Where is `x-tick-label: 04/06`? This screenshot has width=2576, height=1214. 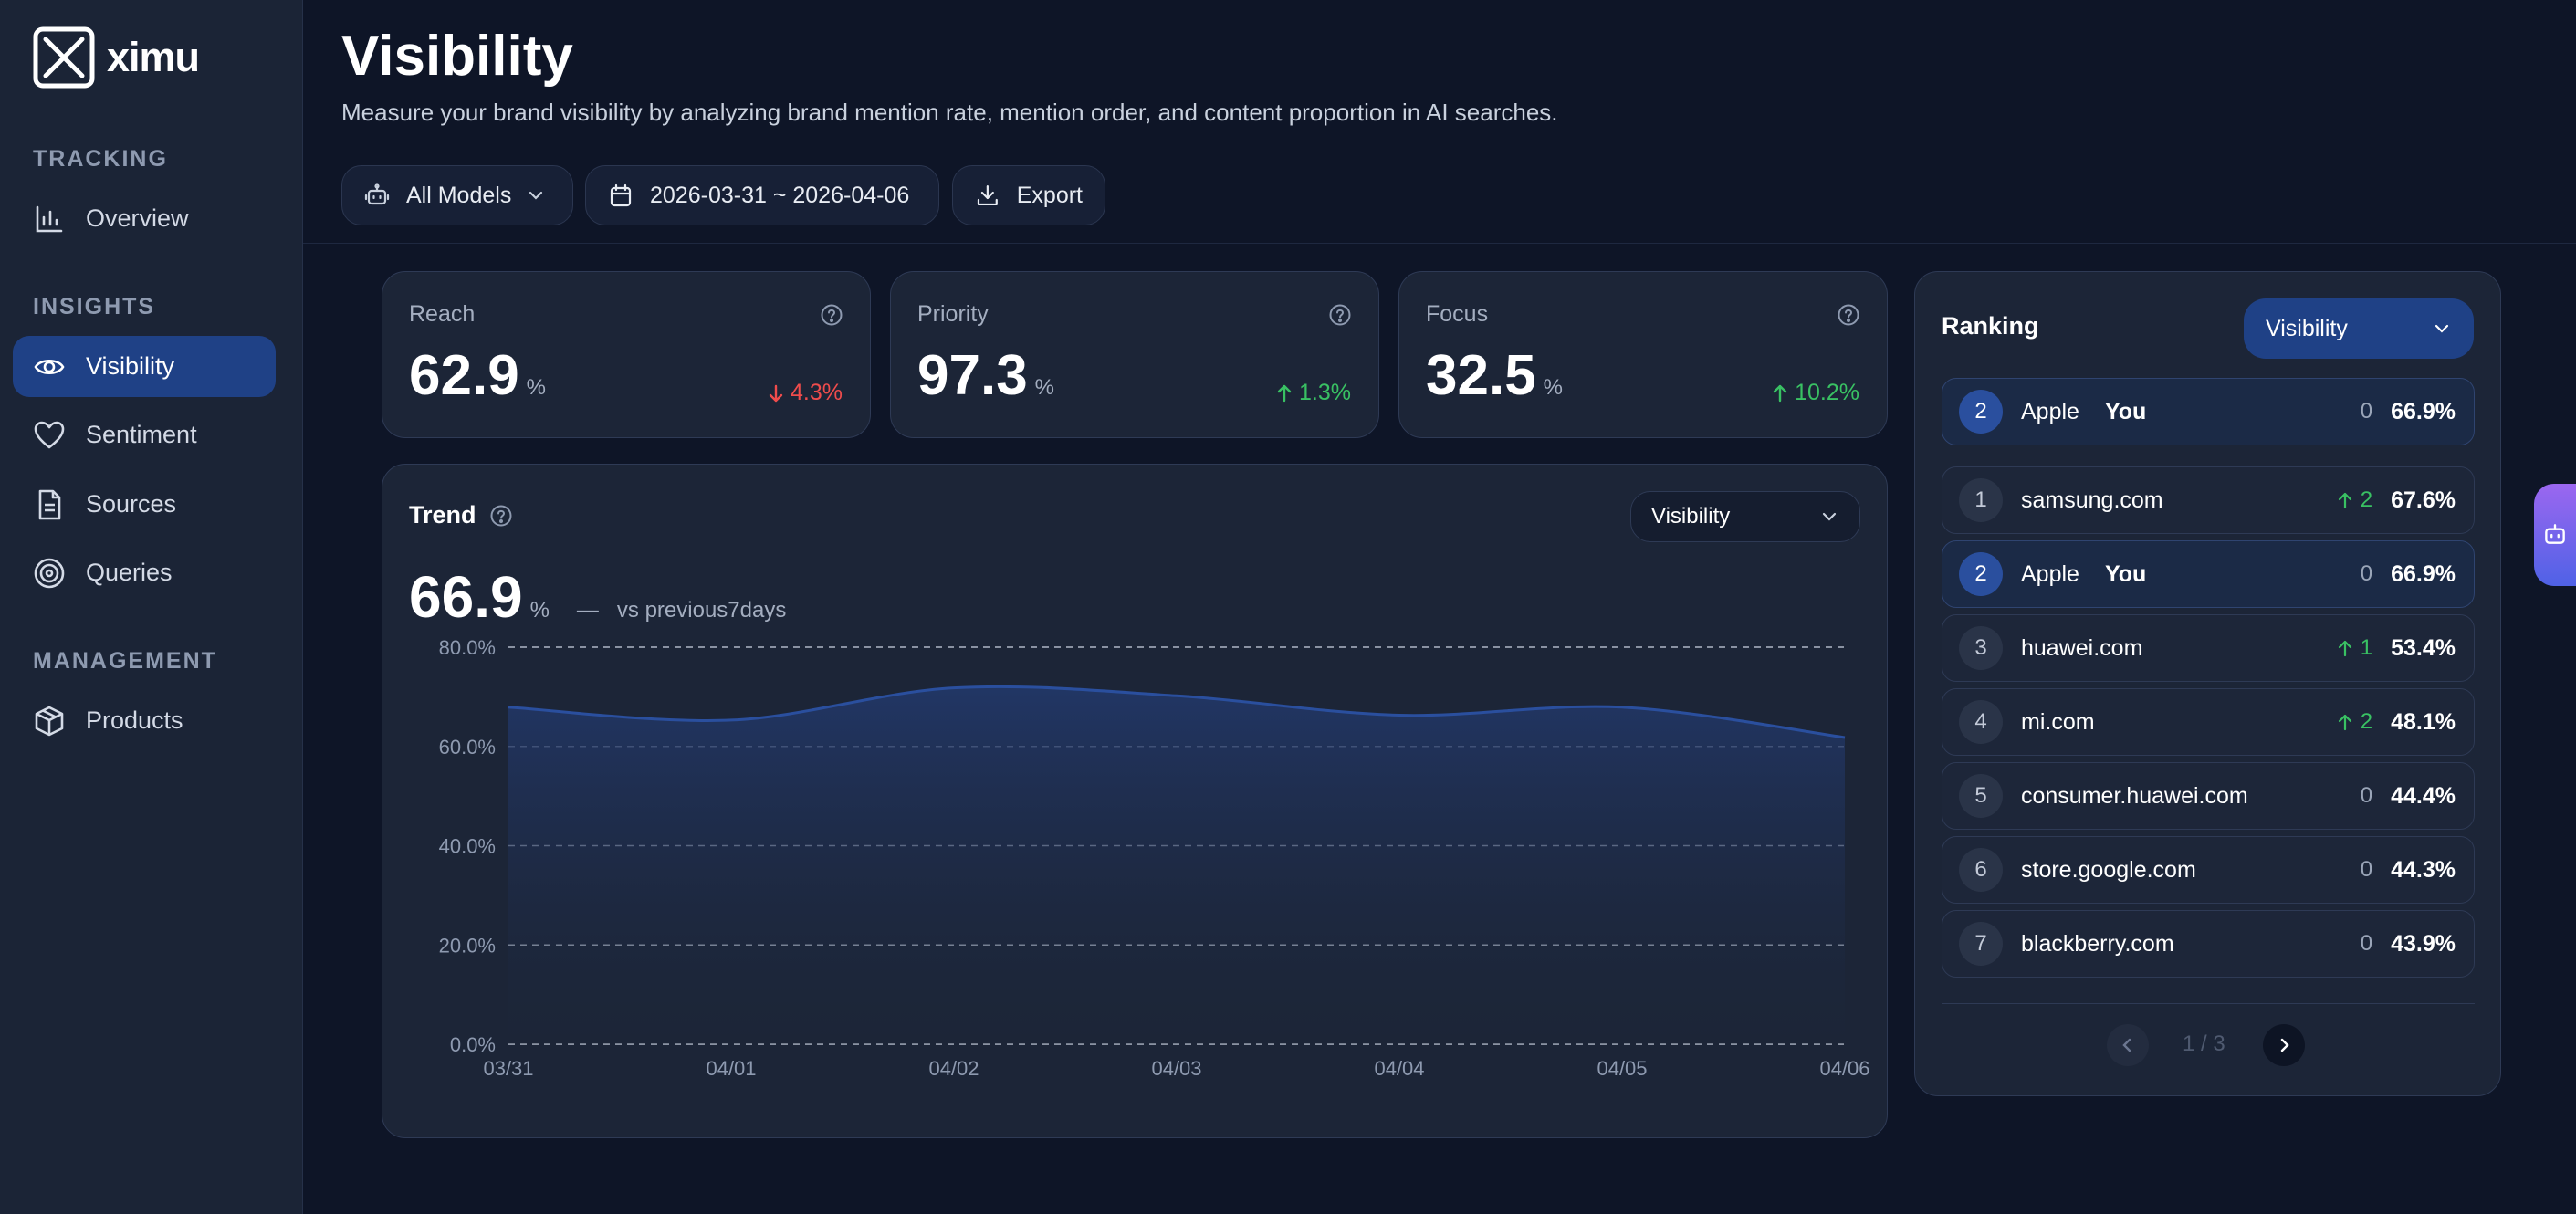 x-tick-label: 04/06 is located at coordinates (1844, 1068).